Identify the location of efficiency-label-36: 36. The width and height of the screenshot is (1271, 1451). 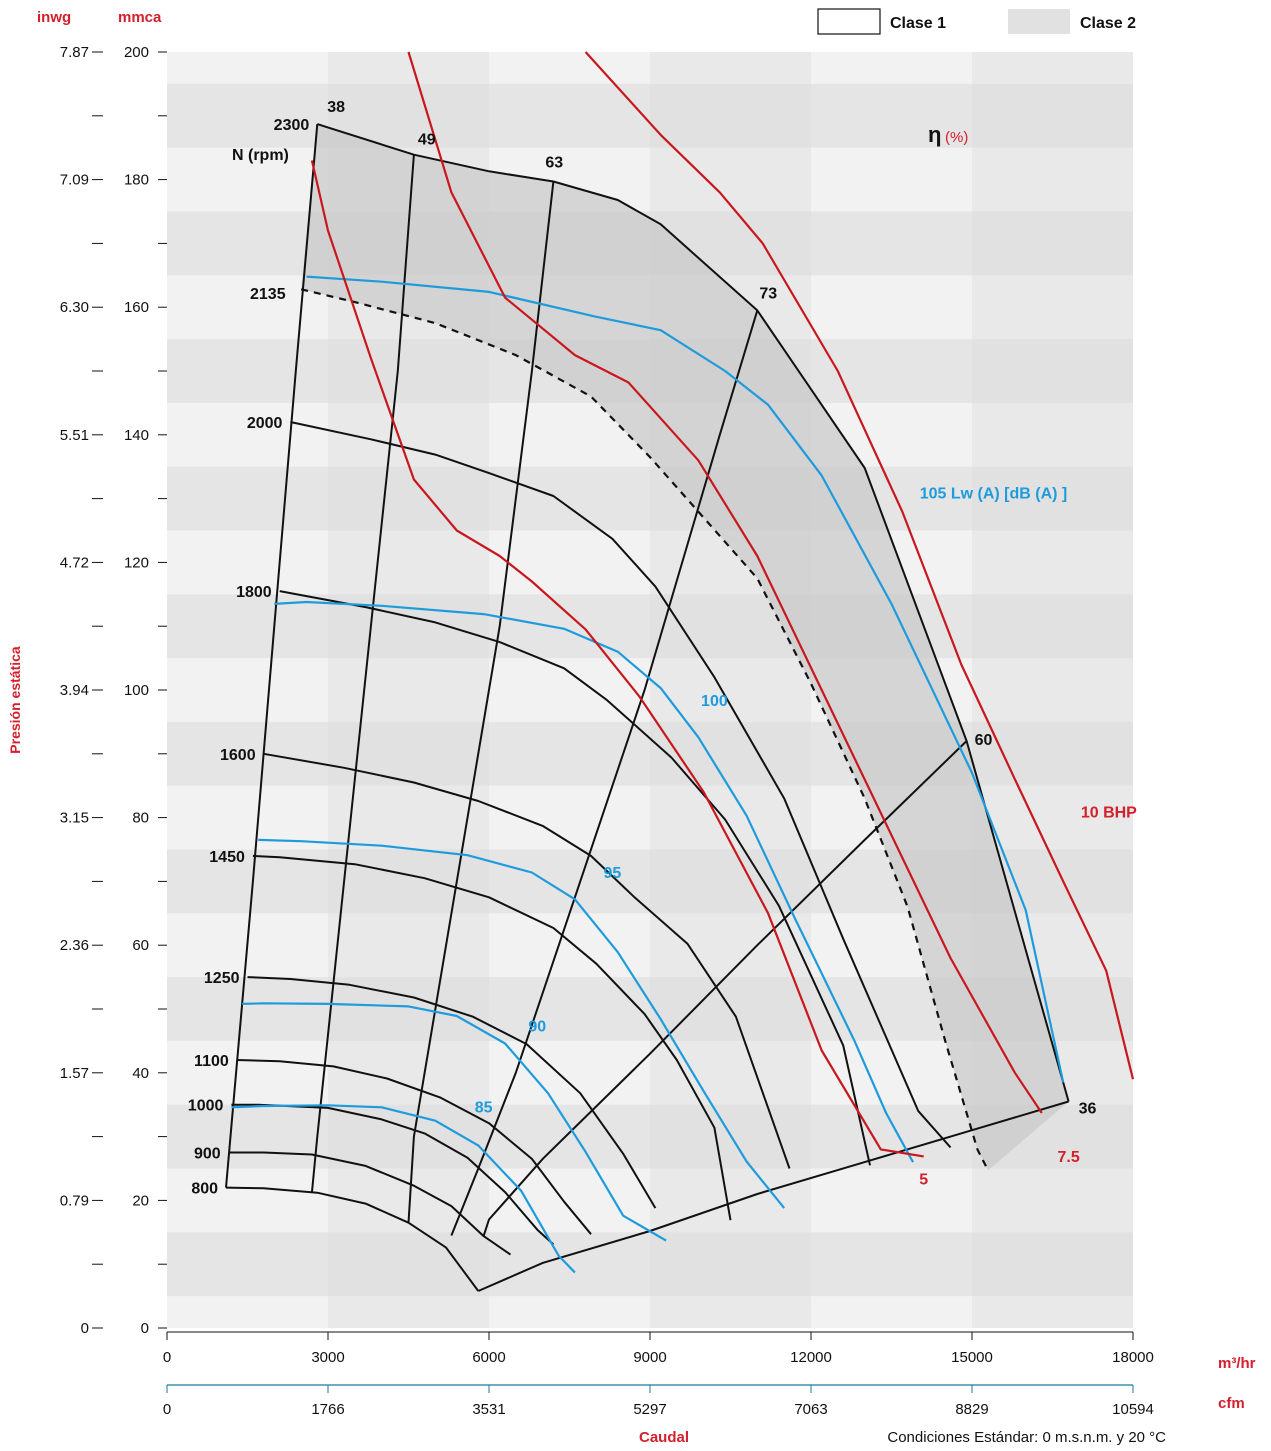
(1088, 1109).